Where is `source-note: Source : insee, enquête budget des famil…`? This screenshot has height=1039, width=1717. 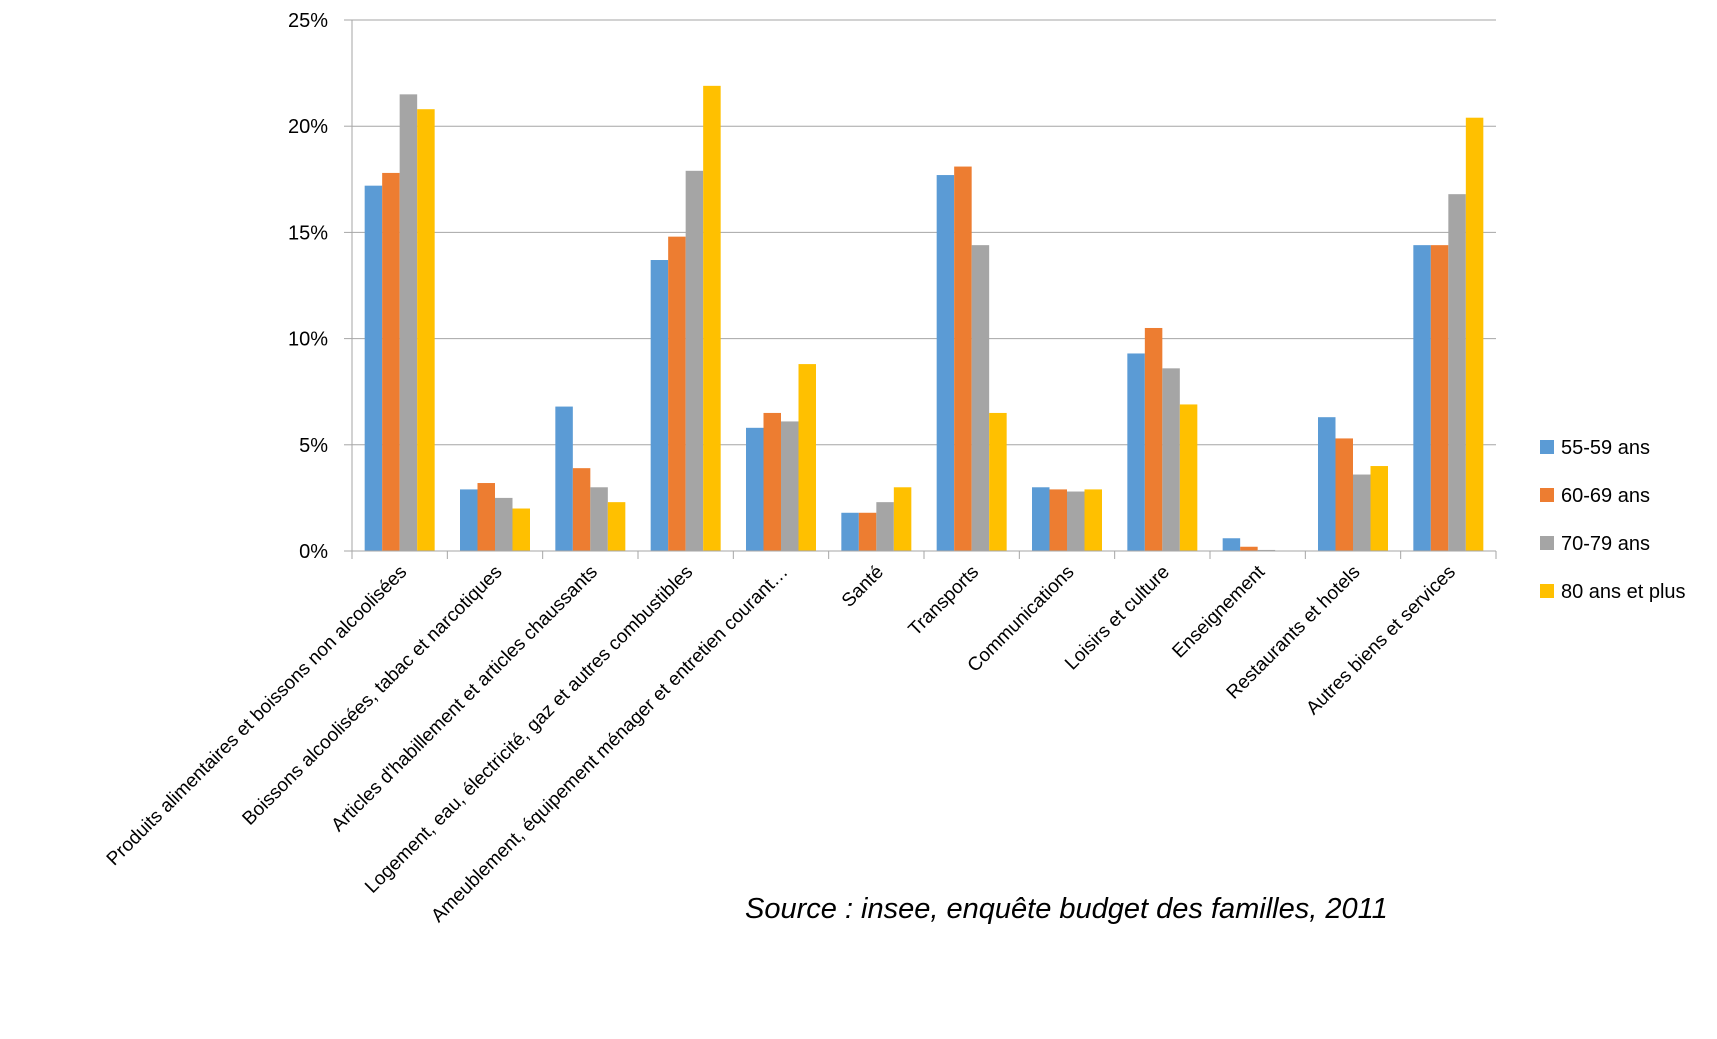
source-note: Source : insee, enquête budget des famil… is located at coordinates (1066, 909).